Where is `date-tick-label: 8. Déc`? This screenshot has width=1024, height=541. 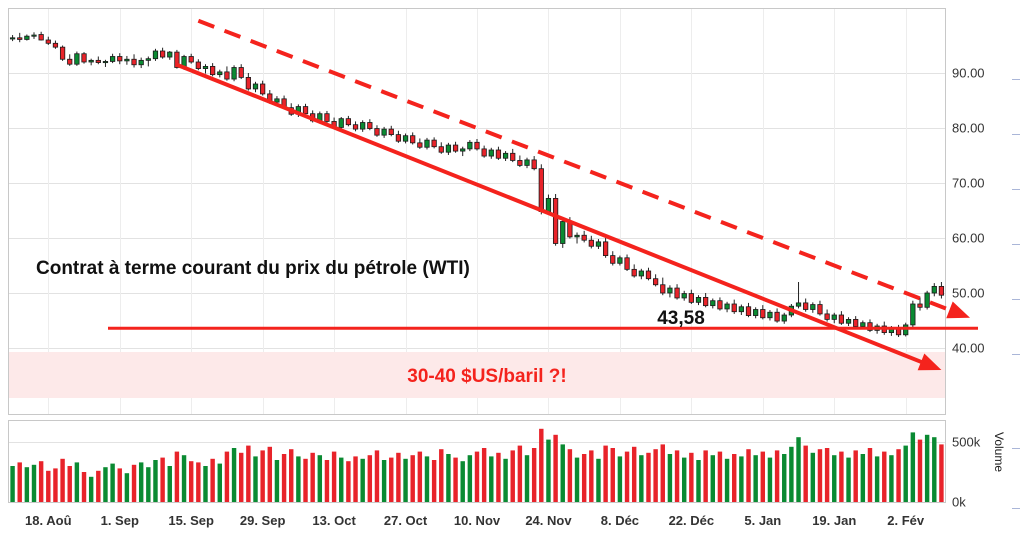 date-tick-label: 8. Déc is located at coordinates (620, 520).